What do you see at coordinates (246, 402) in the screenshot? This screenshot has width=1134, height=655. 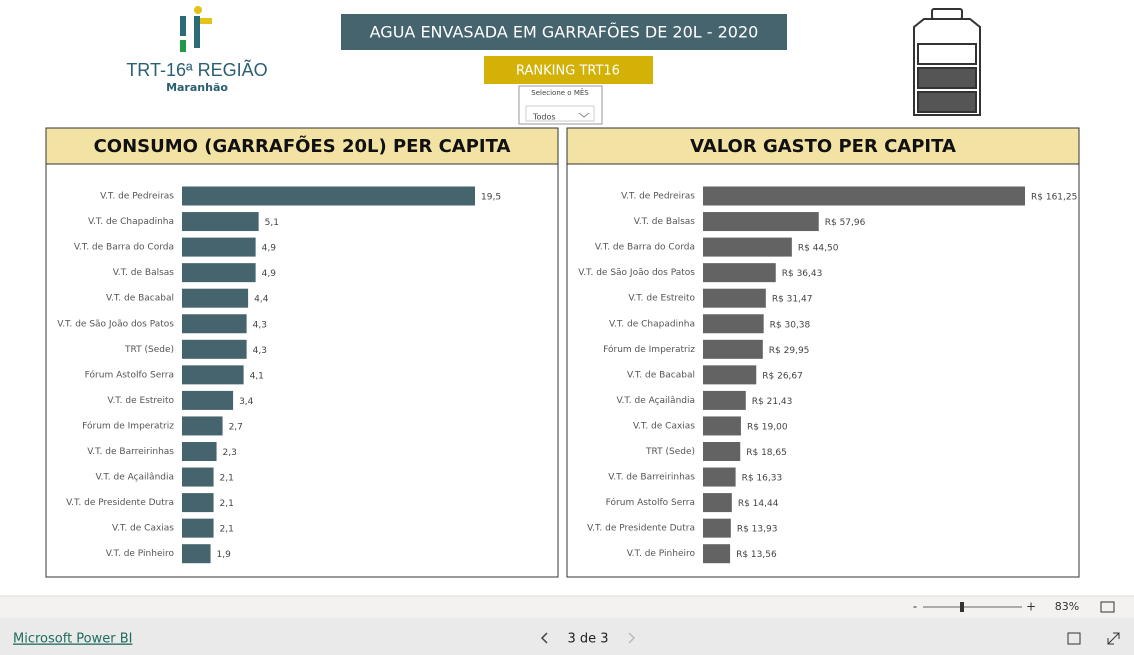 I see `value-label: 3,4` at bounding box center [246, 402].